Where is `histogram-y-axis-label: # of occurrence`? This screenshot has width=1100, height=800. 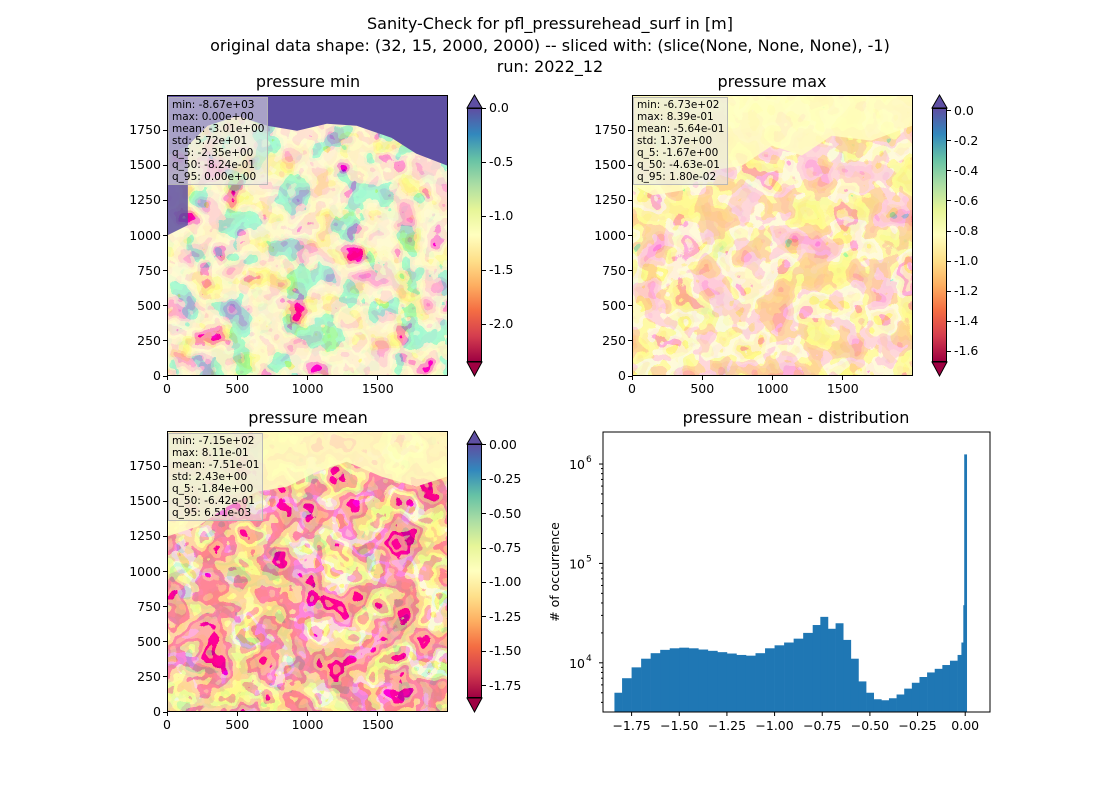 histogram-y-axis-label: # of occurrence is located at coordinates (554, 572).